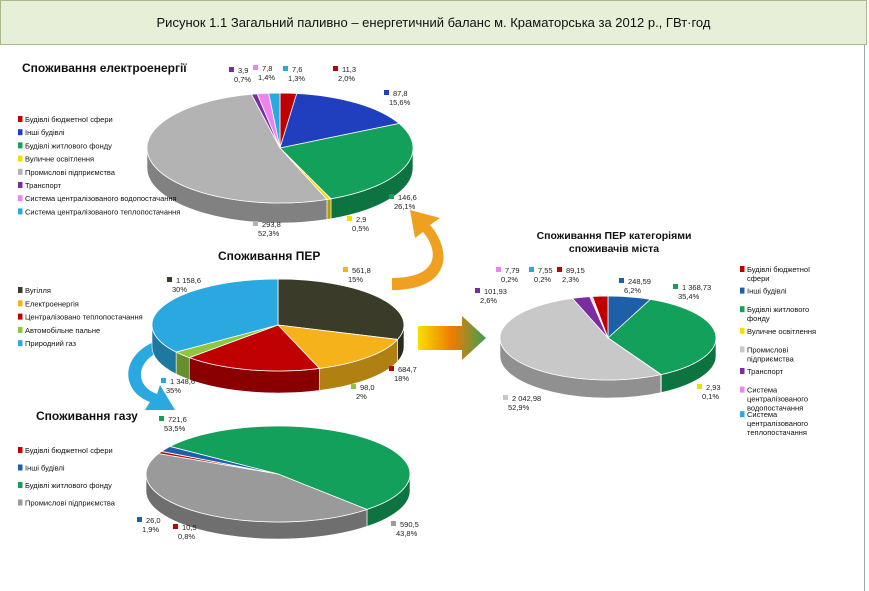 The width and height of the screenshot is (869, 591). I want to click on data-label: 89,152,3%, so click(571, 275).